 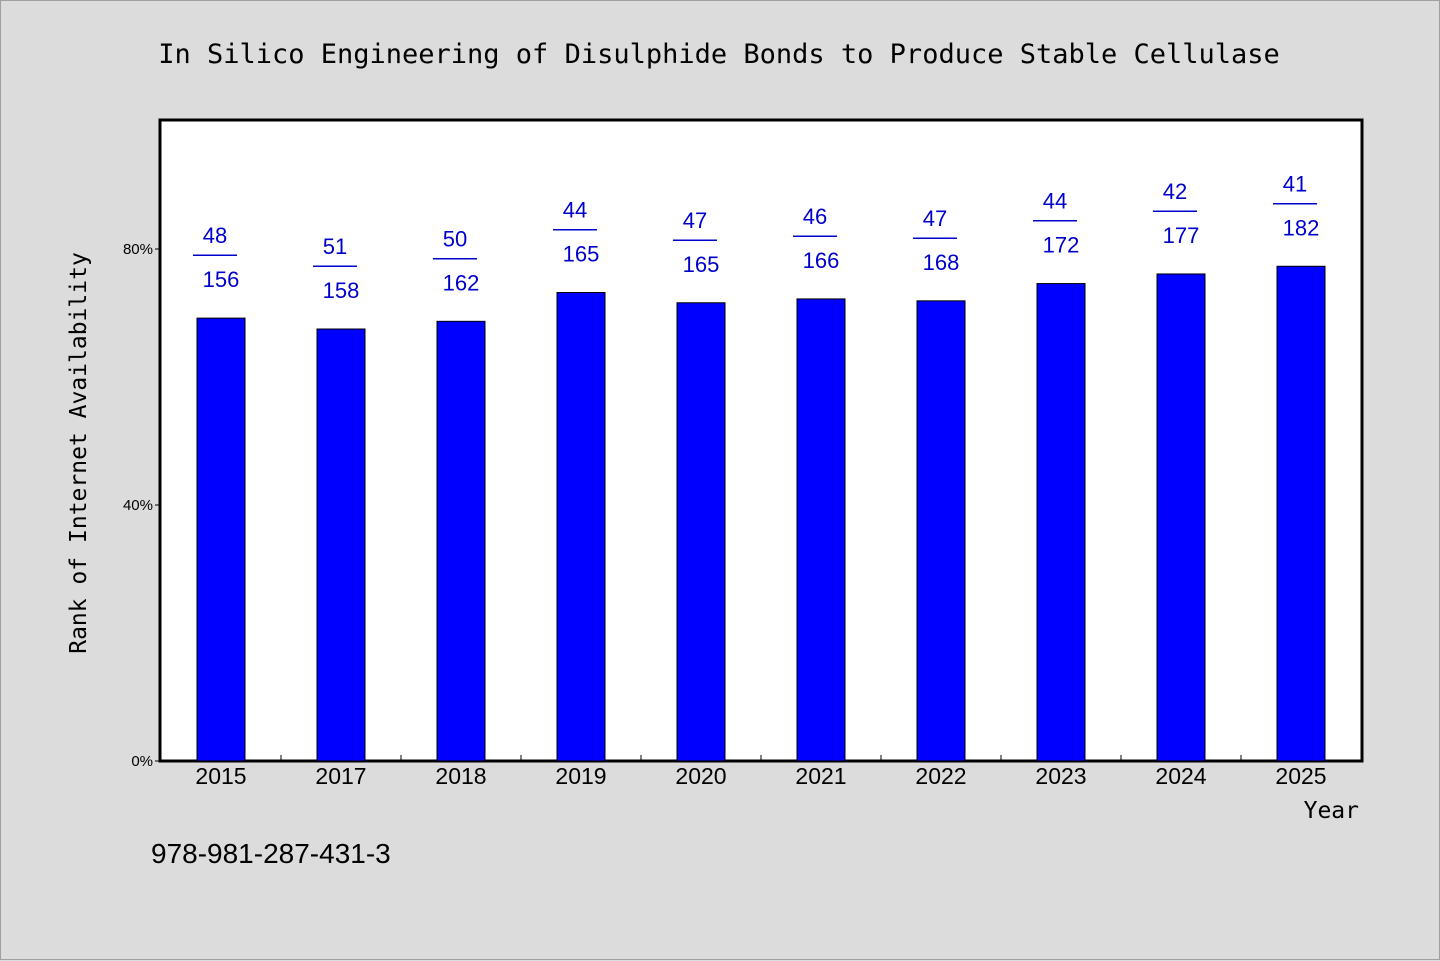 I want to click on data-label-top-2024: 42, so click(x=1175, y=191).